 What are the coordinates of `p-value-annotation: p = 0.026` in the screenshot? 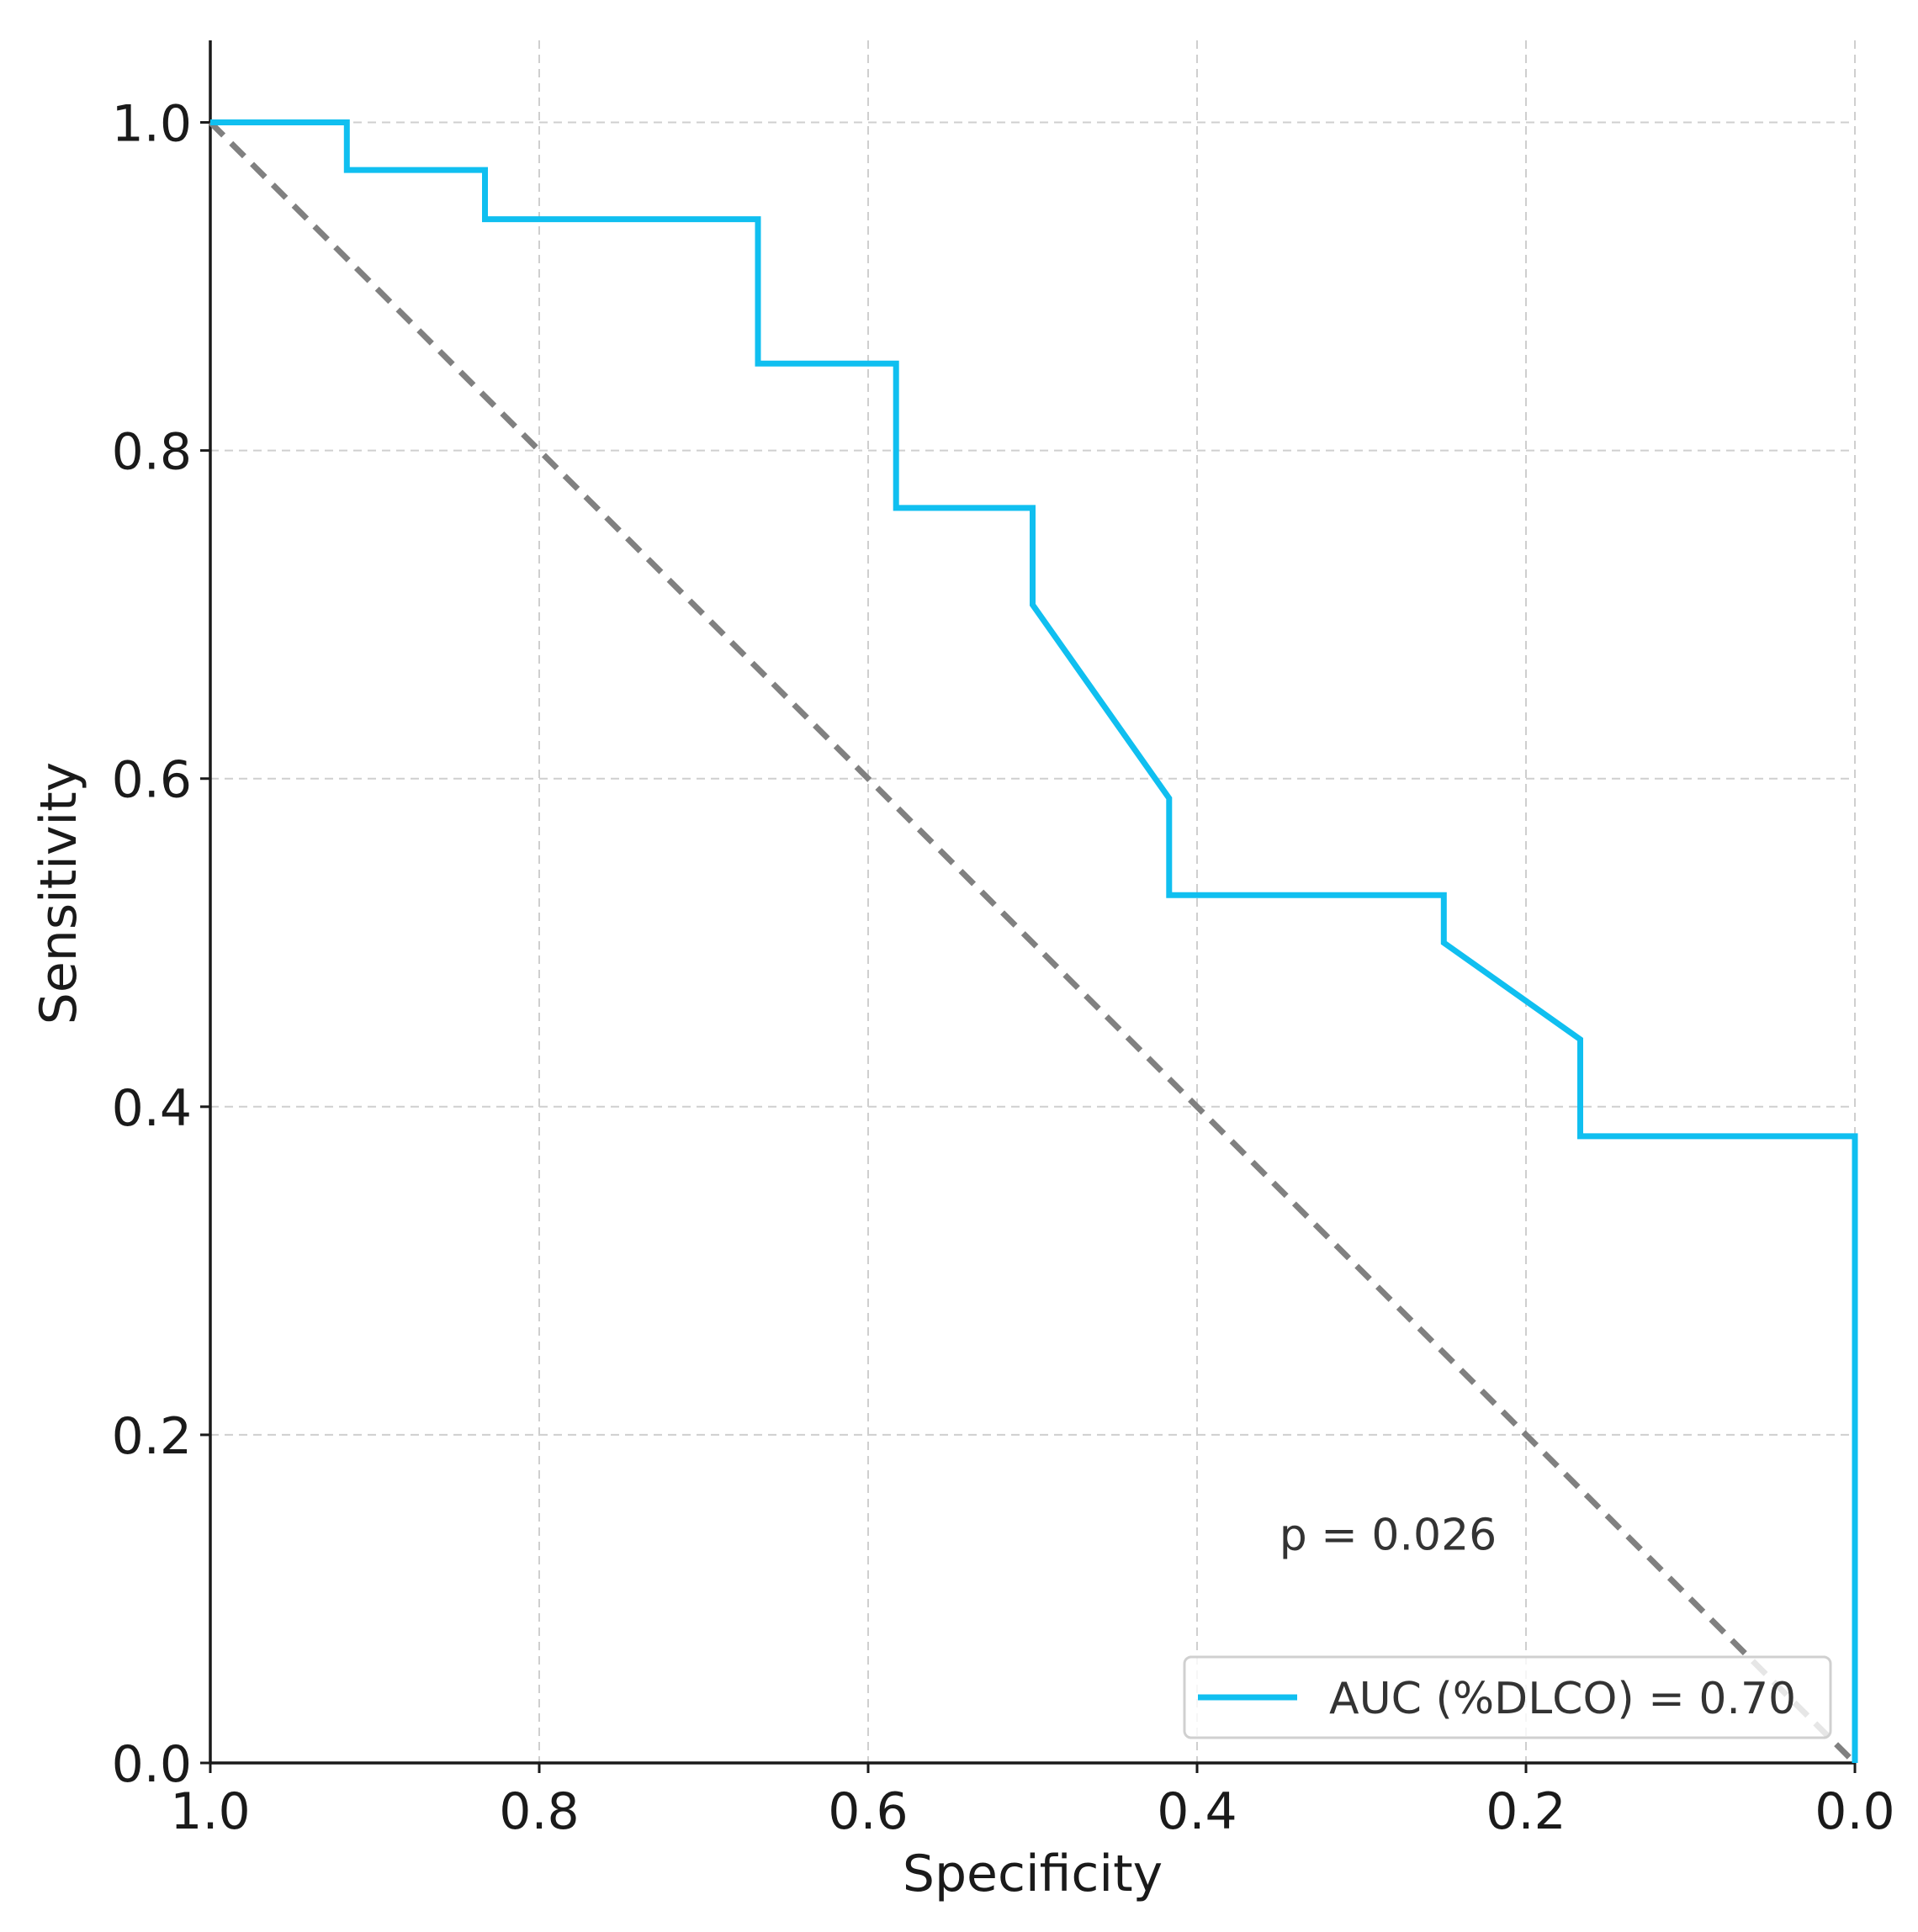 It's located at (1388, 1535).